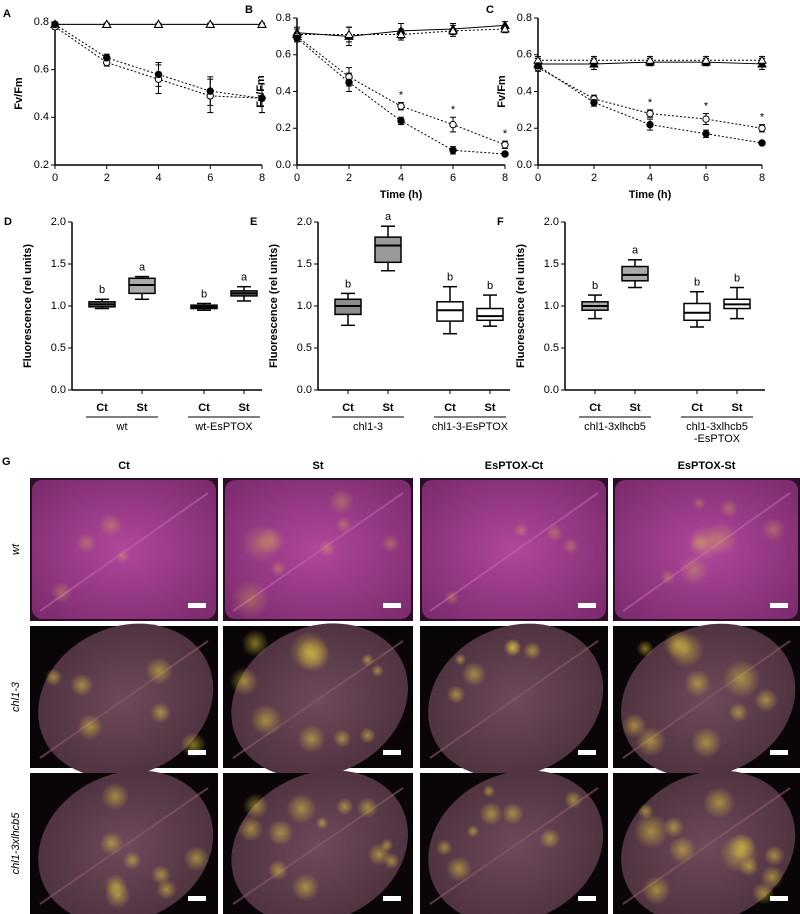 This screenshot has height=914, width=800. Describe the element at coordinates (283, 18) in the screenshot. I see `y-tick-label: 0.8` at that location.